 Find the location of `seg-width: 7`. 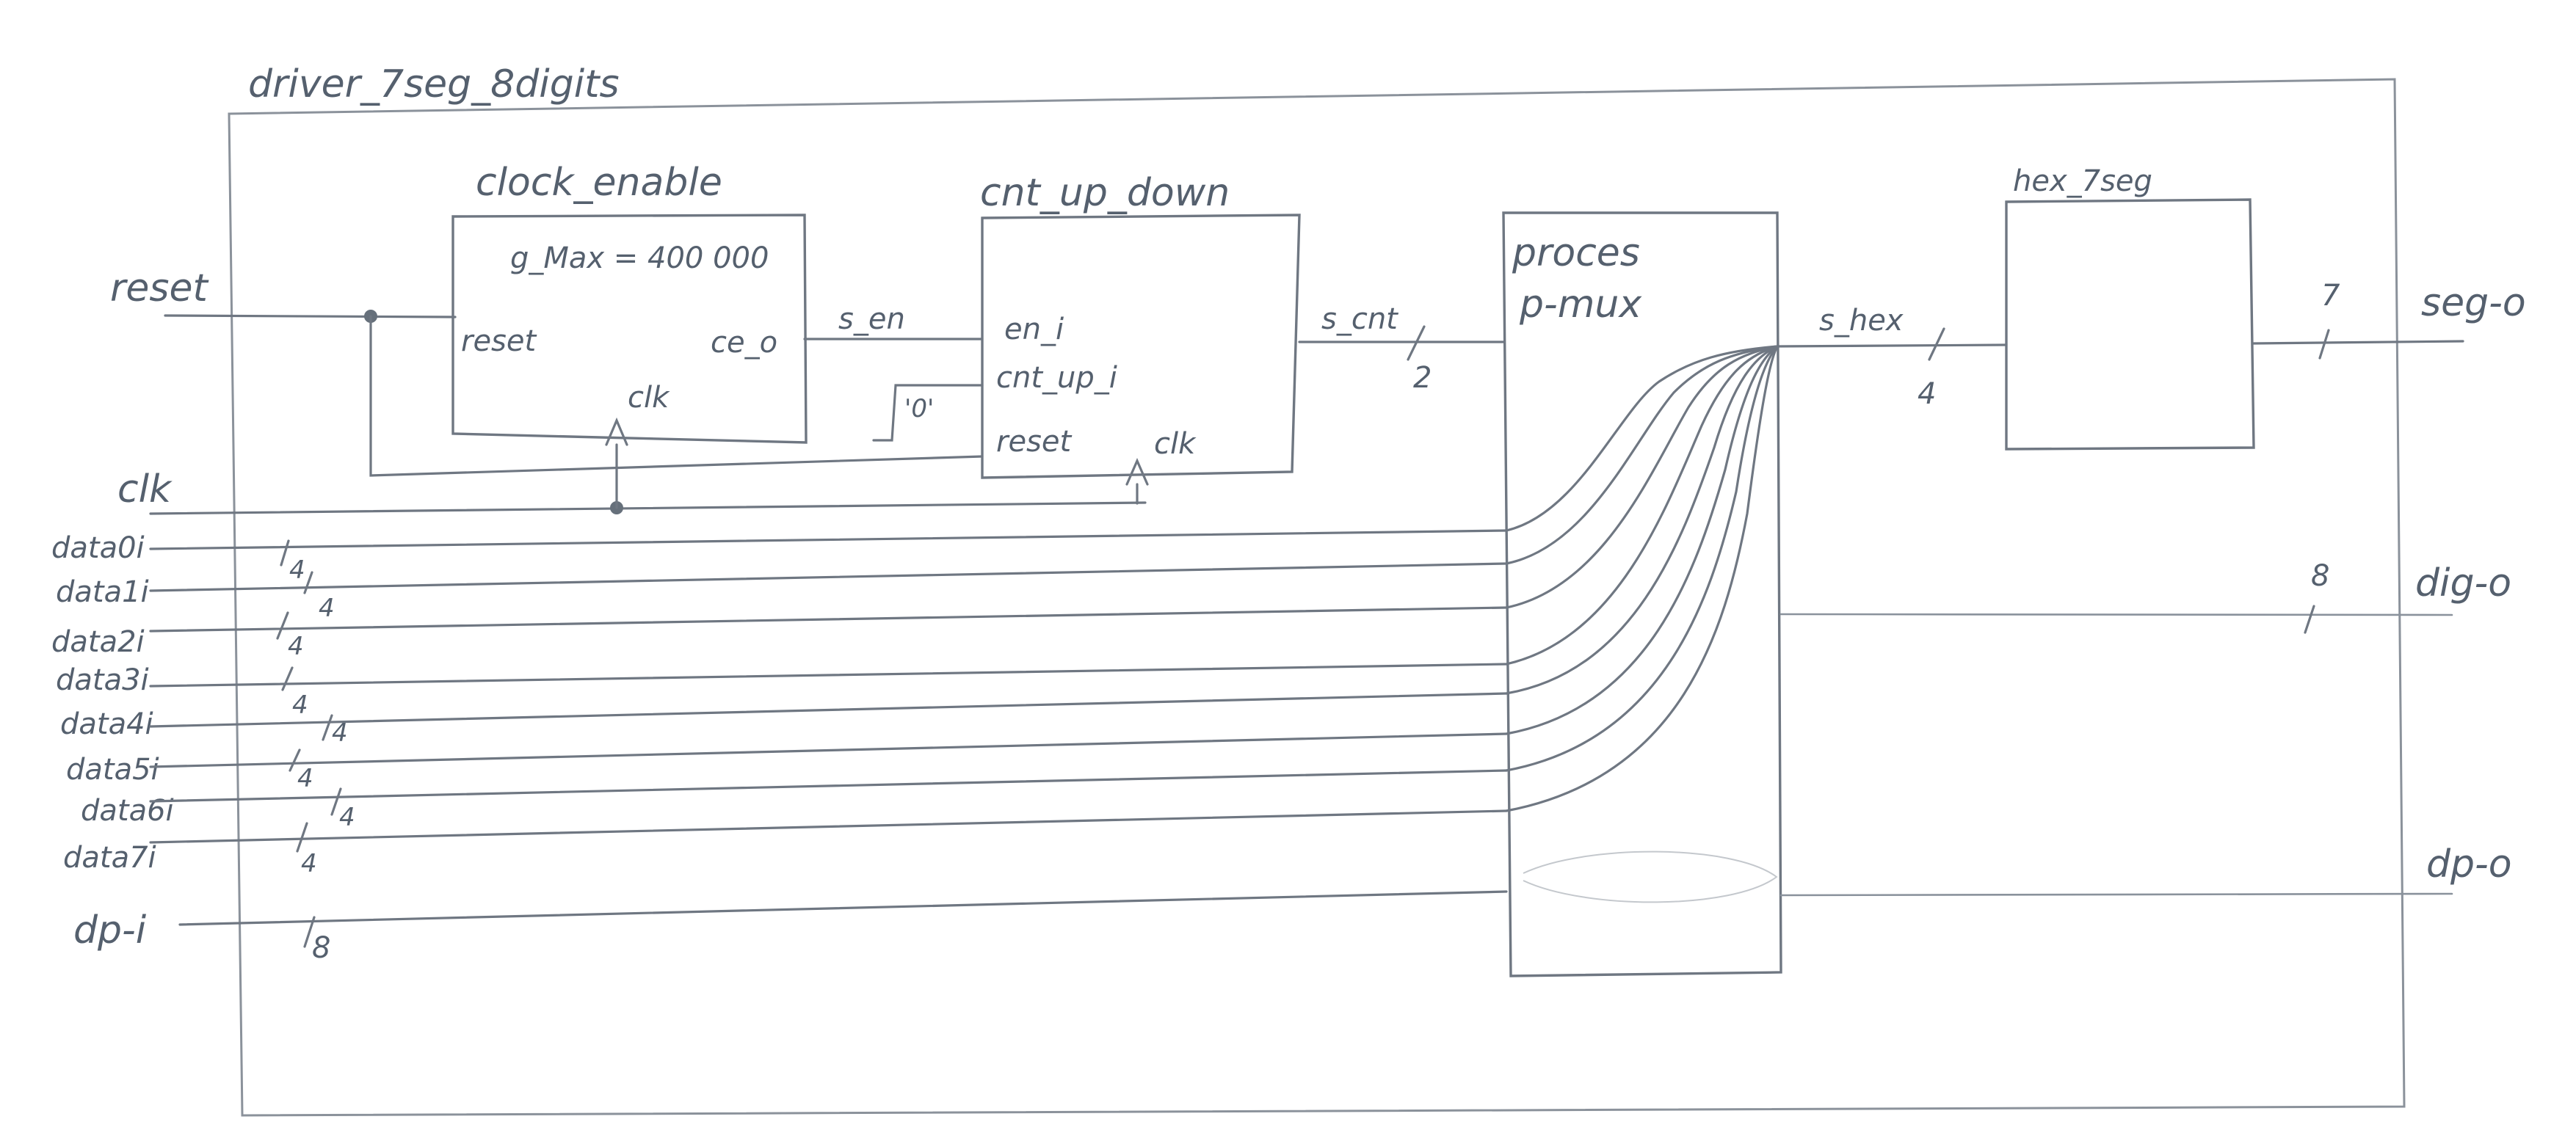

seg-width: 7 is located at coordinates (2331, 296).